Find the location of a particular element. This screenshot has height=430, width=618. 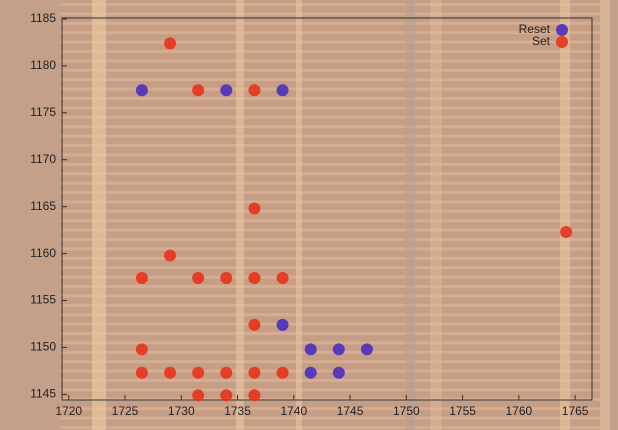

x-tick-label: 1740 is located at coordinates (293, 411).